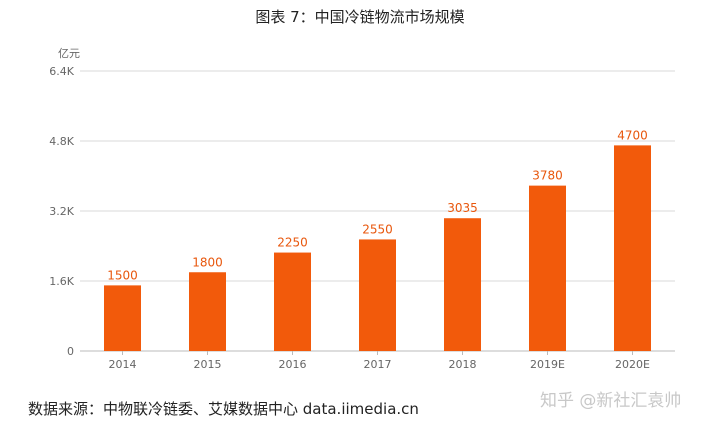  I want to click on x-tick-label: 2016, so click(293, 364).